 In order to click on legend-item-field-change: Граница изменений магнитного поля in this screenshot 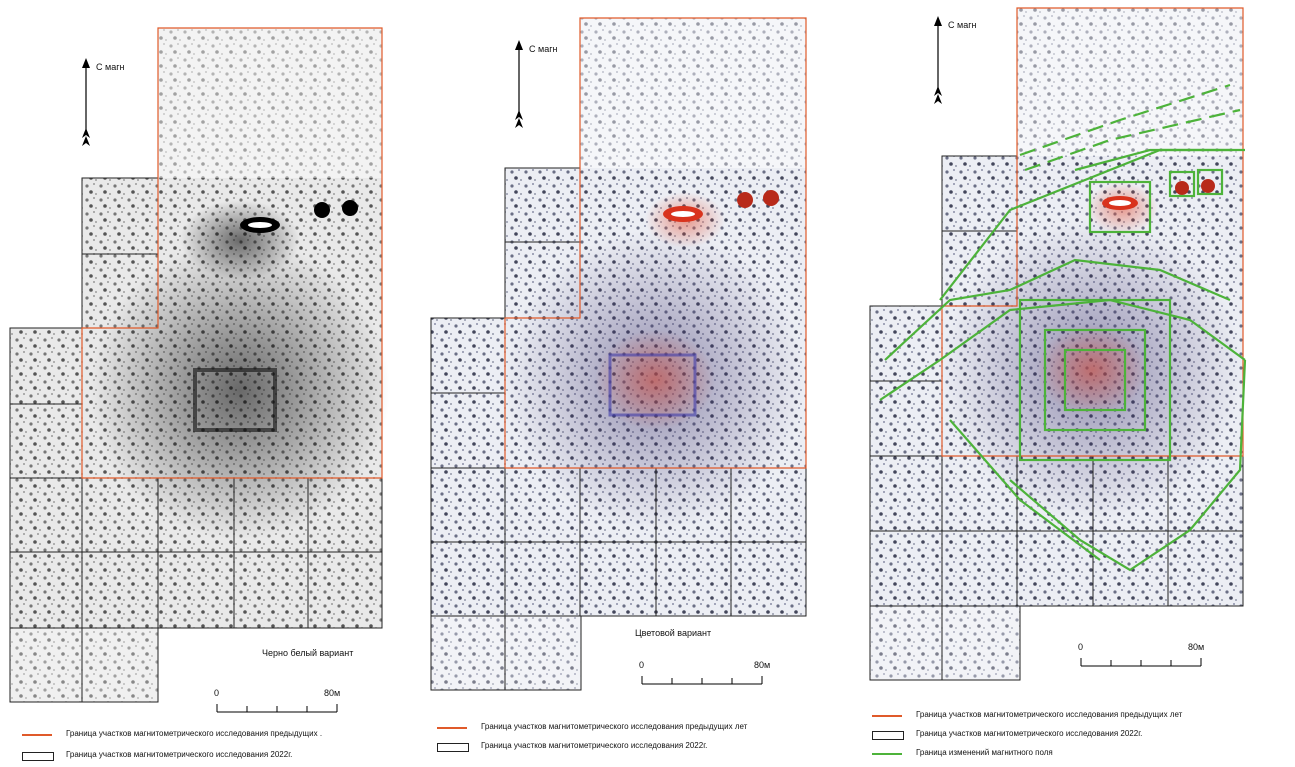, I will do `click(1082, 754)`.